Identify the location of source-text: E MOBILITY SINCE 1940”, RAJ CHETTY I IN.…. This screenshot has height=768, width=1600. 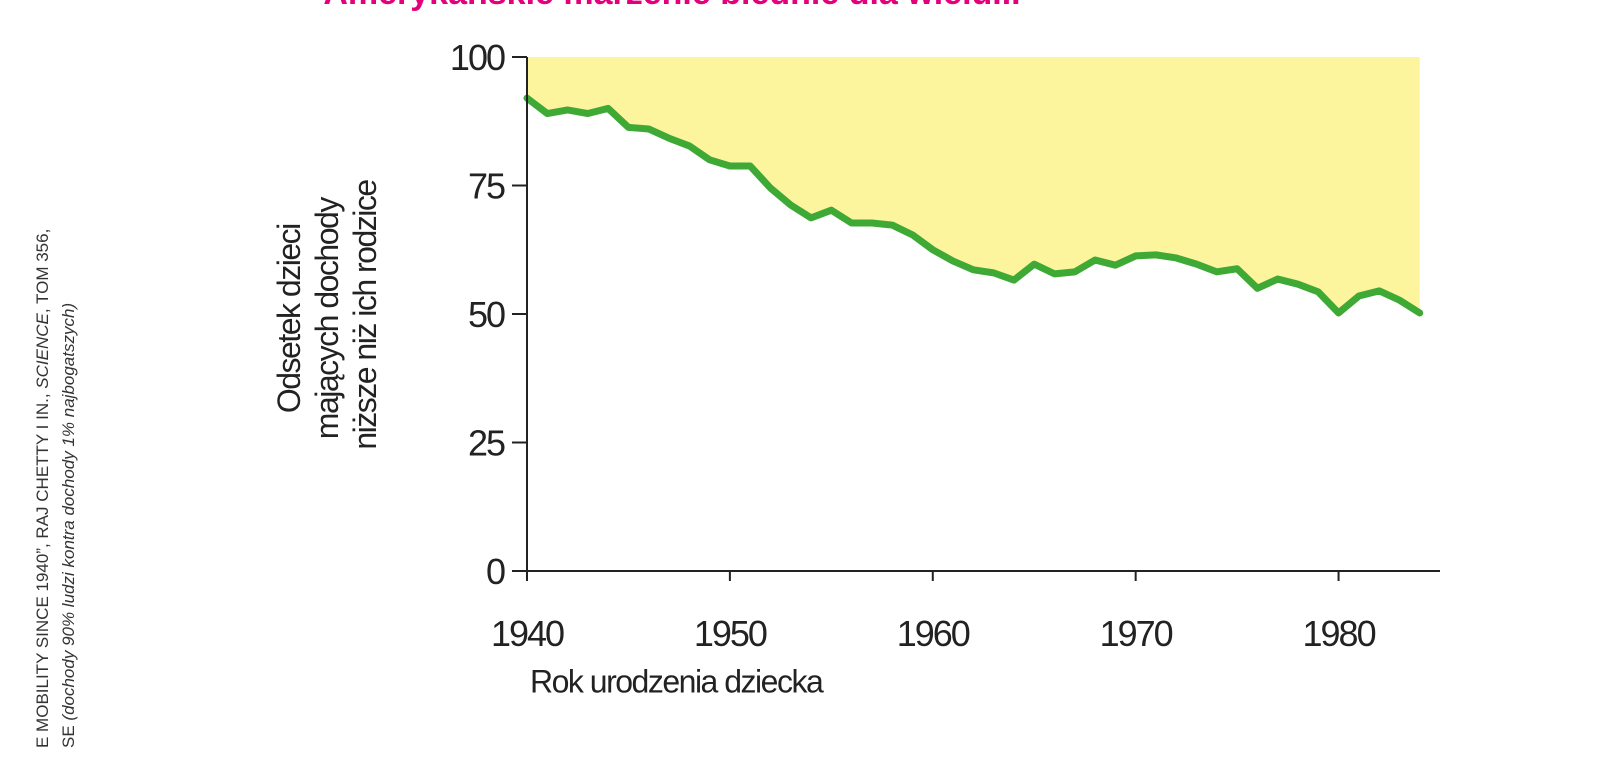
(42, 568).